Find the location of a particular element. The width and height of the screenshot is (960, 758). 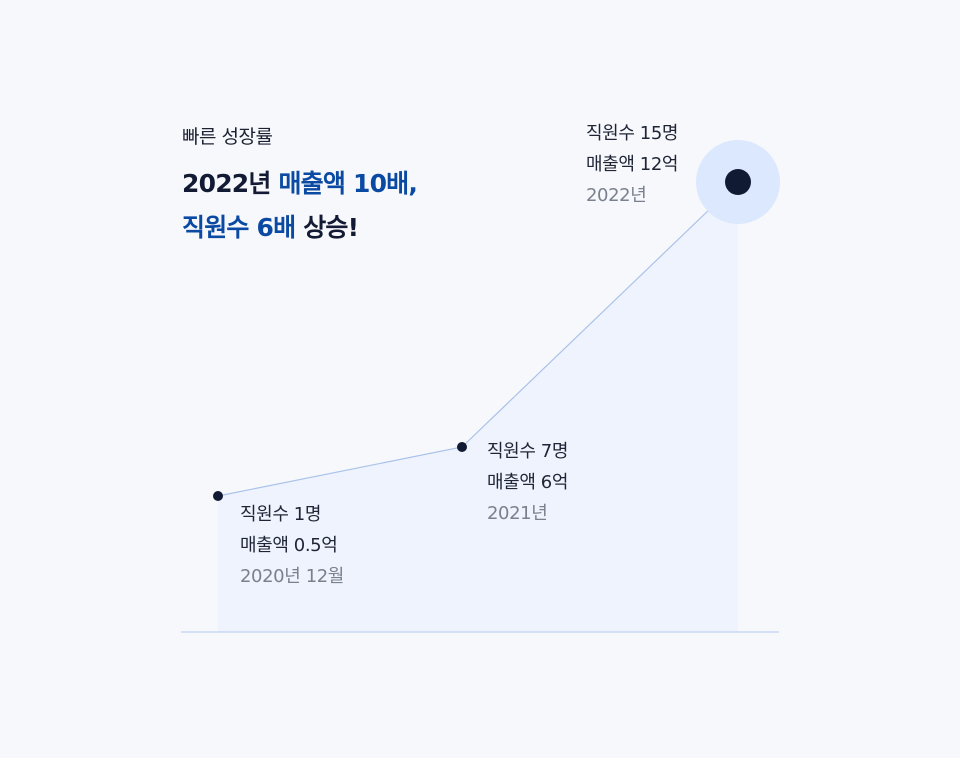

eyebrow-label: 빠른 성장률 is located at coordinates (227, 137).